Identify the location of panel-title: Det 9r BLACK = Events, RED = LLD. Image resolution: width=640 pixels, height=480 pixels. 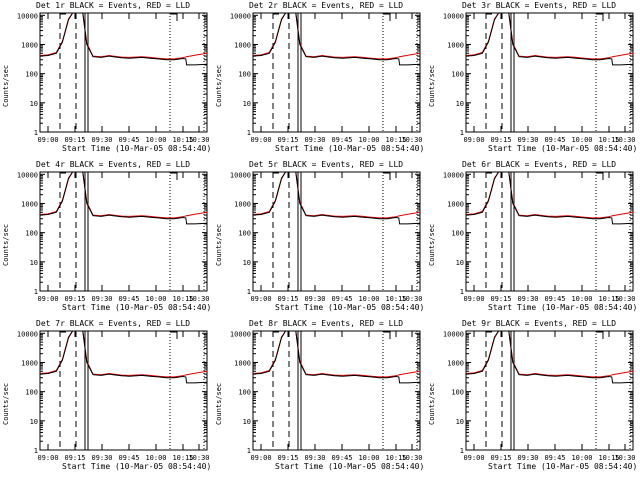
(539, 323).